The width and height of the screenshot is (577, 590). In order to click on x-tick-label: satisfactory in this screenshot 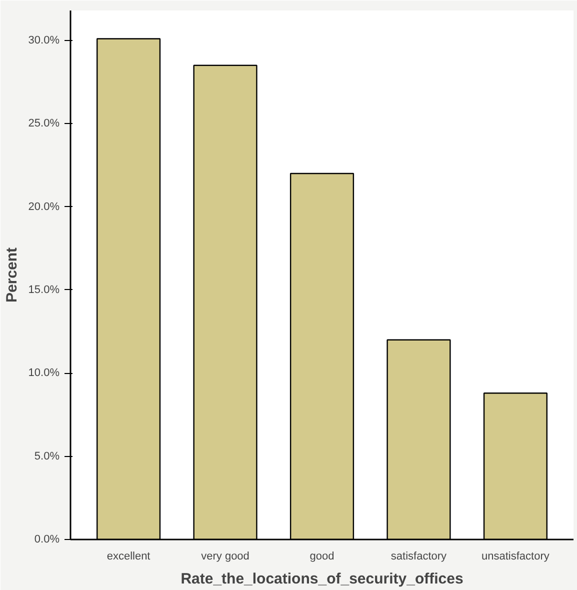, I will do `click(419, 556)`.